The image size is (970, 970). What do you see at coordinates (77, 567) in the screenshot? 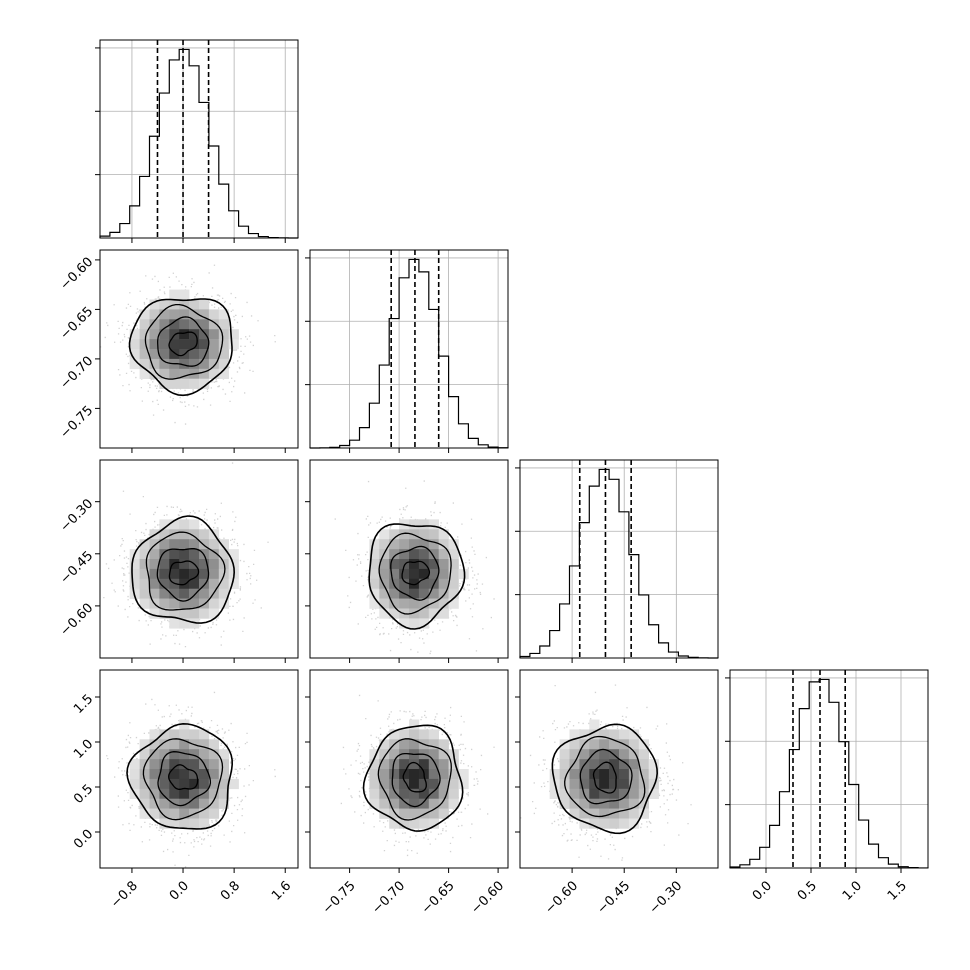
I see `y-tick-label: −0.45` at bounding box center [77, 567].